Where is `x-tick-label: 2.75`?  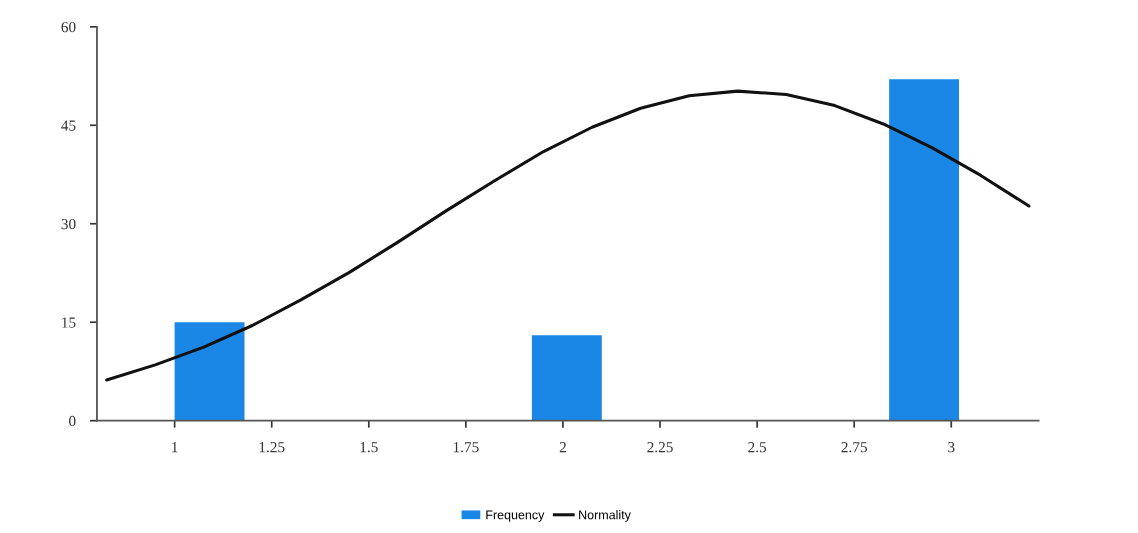 x-tick-label: 2.75 is located at coordinates (854, 447).